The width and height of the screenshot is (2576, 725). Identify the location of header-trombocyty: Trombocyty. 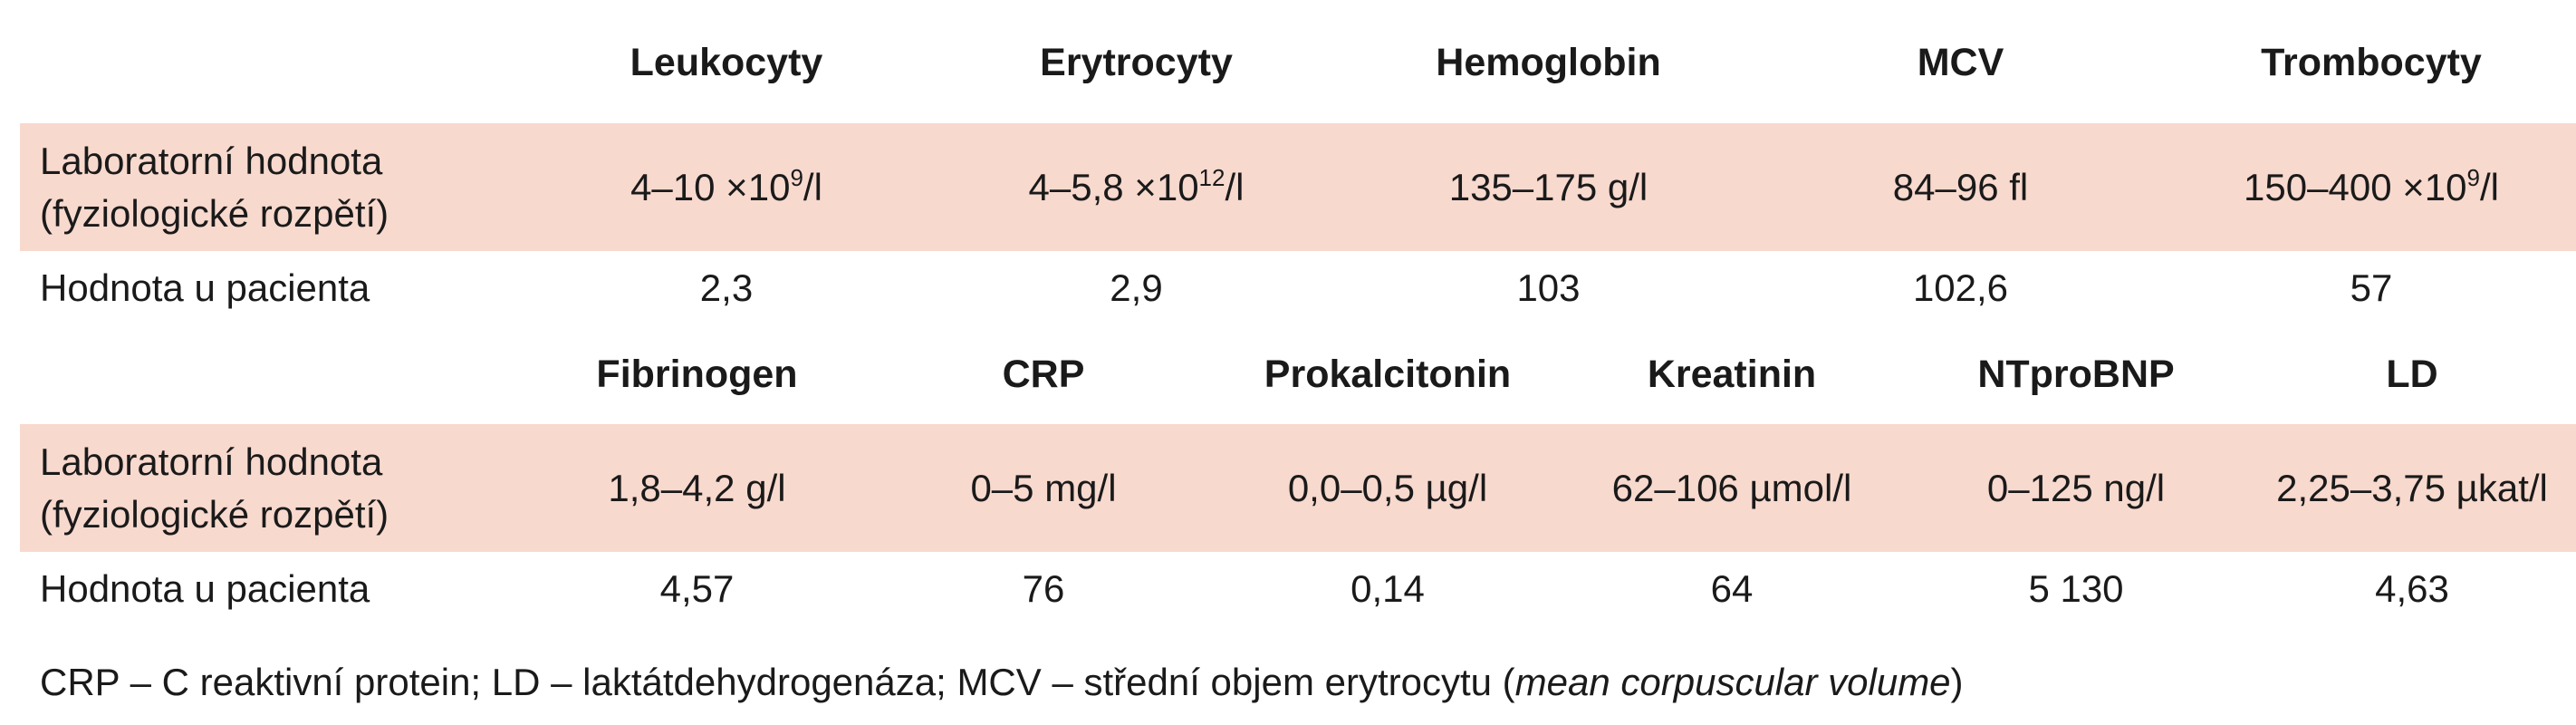
(2371, 62).